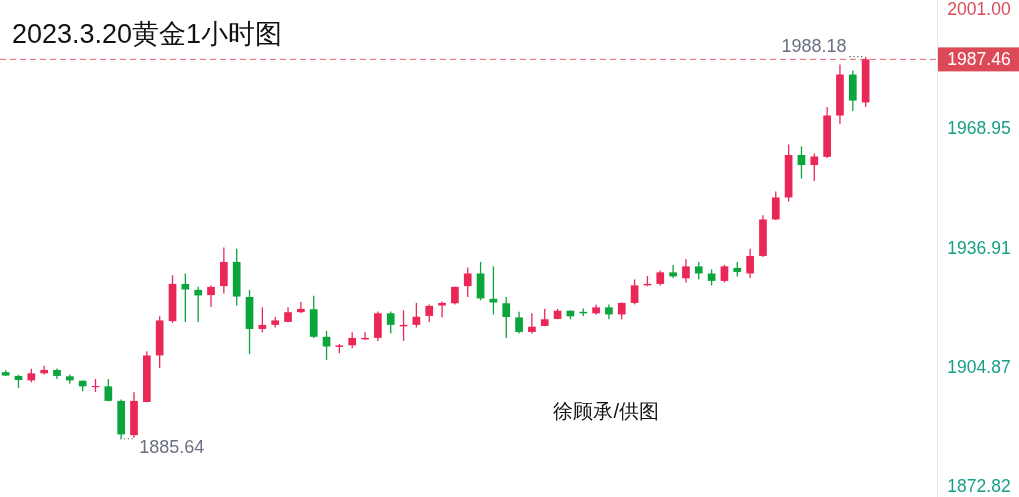  Describe the element at coordinates (172, 446) in the screenshot. I see `annotation: 1885.64` at that location.